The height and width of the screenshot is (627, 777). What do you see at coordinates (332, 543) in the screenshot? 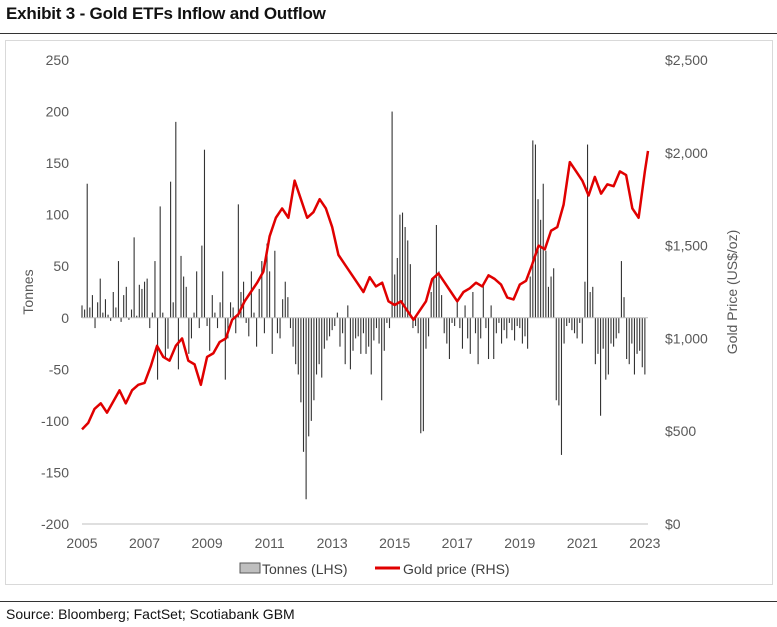
I see `x-tick-label: 2013` at bounding box center [332, 543].